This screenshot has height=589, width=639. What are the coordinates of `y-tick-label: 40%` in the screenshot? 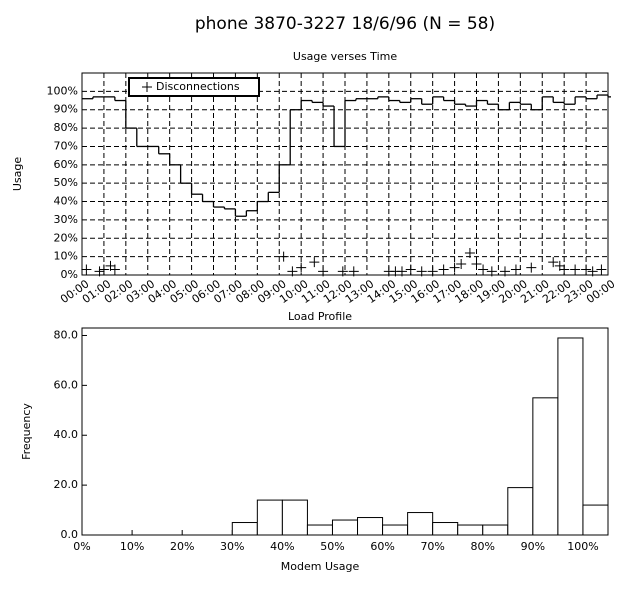 It's located at (66, 201).